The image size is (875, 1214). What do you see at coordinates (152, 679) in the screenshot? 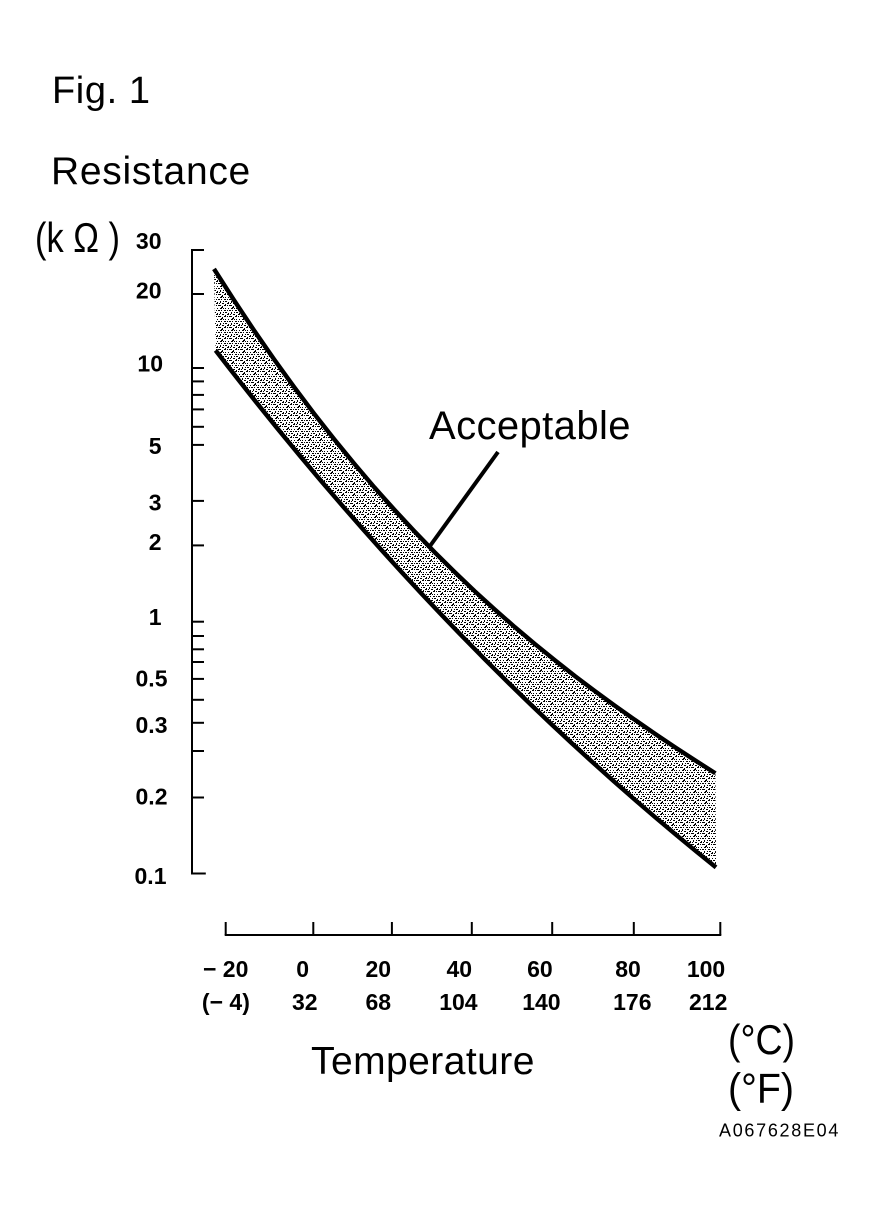
I see `svg-text: 0.5` at bounding box center [152, 679].